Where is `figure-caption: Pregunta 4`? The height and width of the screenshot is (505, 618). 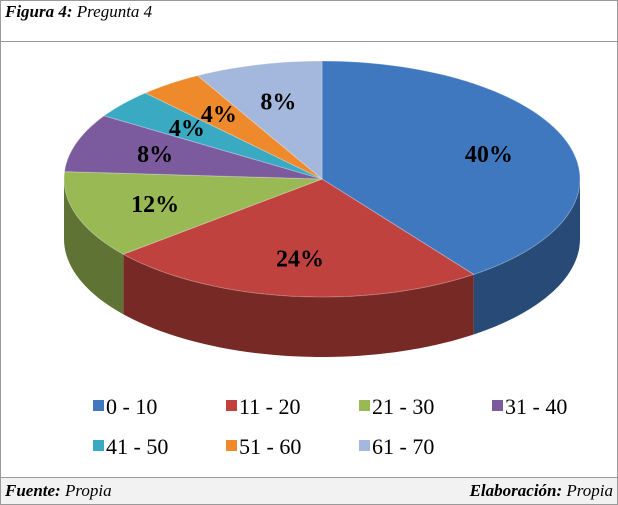
figure-caption: Pregunta 4 is located at coordinates (114, 11).